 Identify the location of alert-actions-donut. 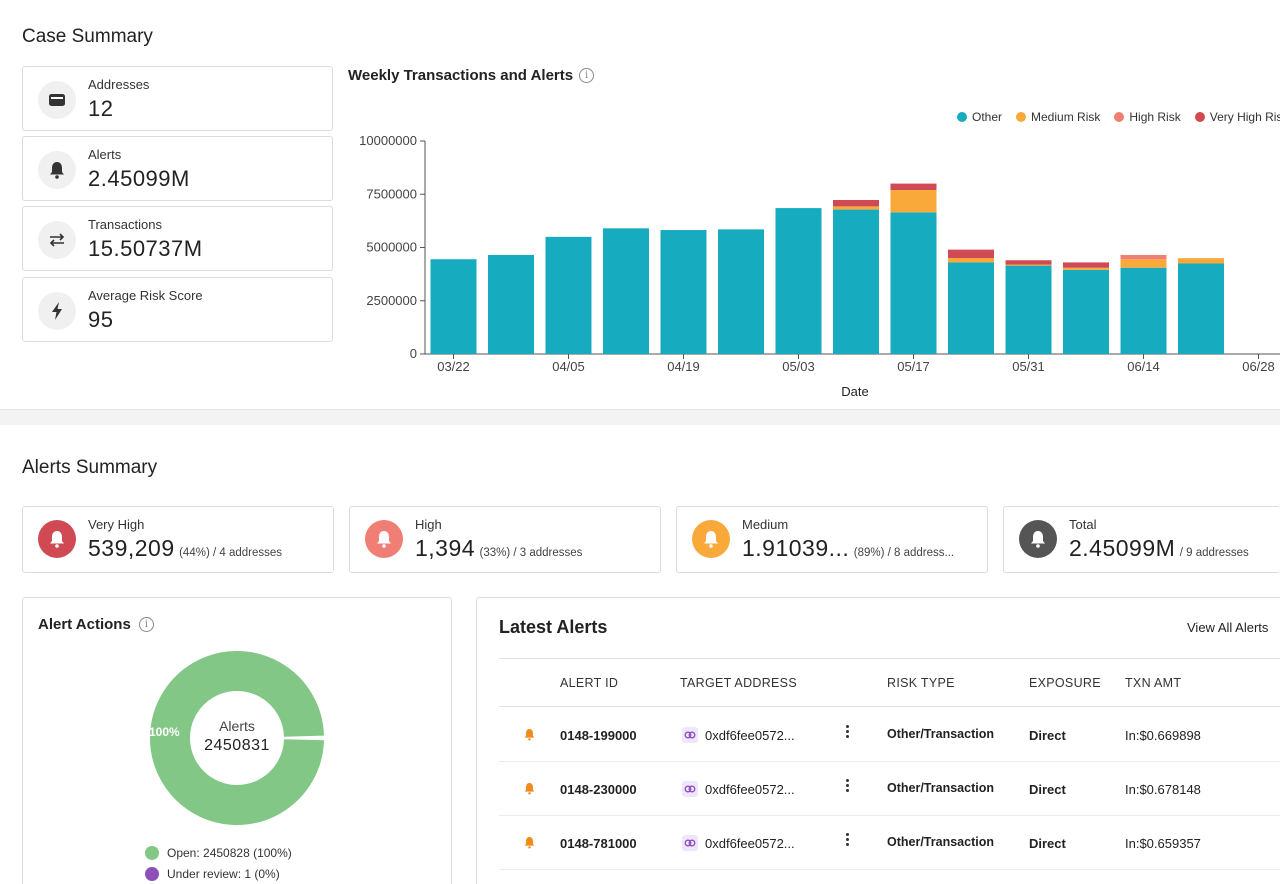
(237, 738).